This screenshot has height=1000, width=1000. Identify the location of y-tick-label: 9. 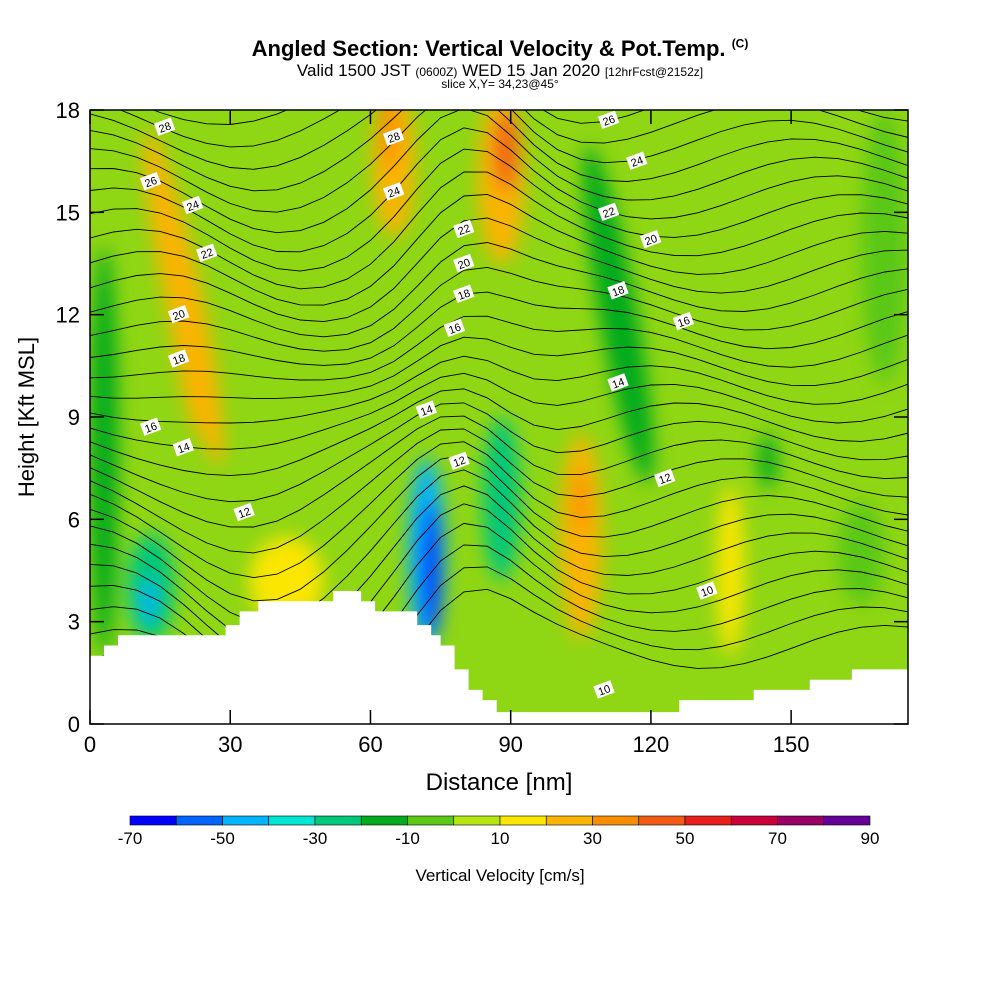
(74, 417).